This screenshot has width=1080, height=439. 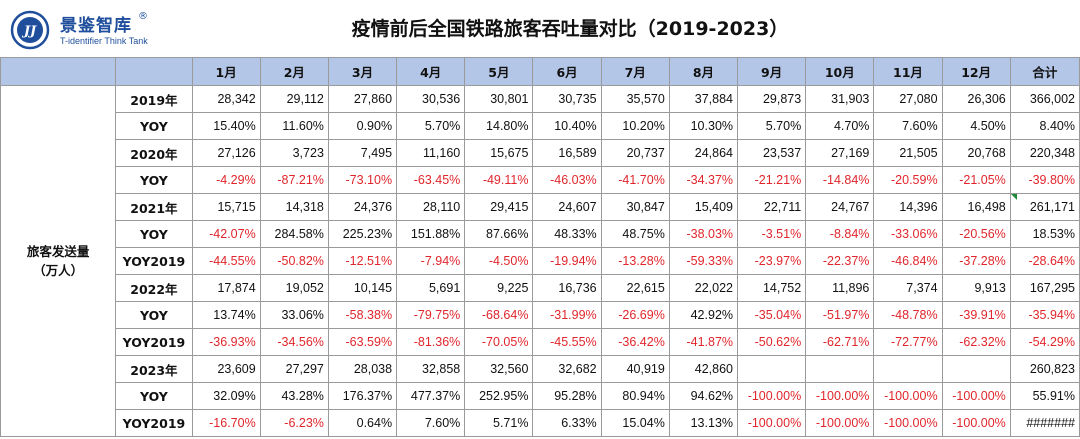 I want to click on table-cell: 13.74%, so click(x=226, y=315).